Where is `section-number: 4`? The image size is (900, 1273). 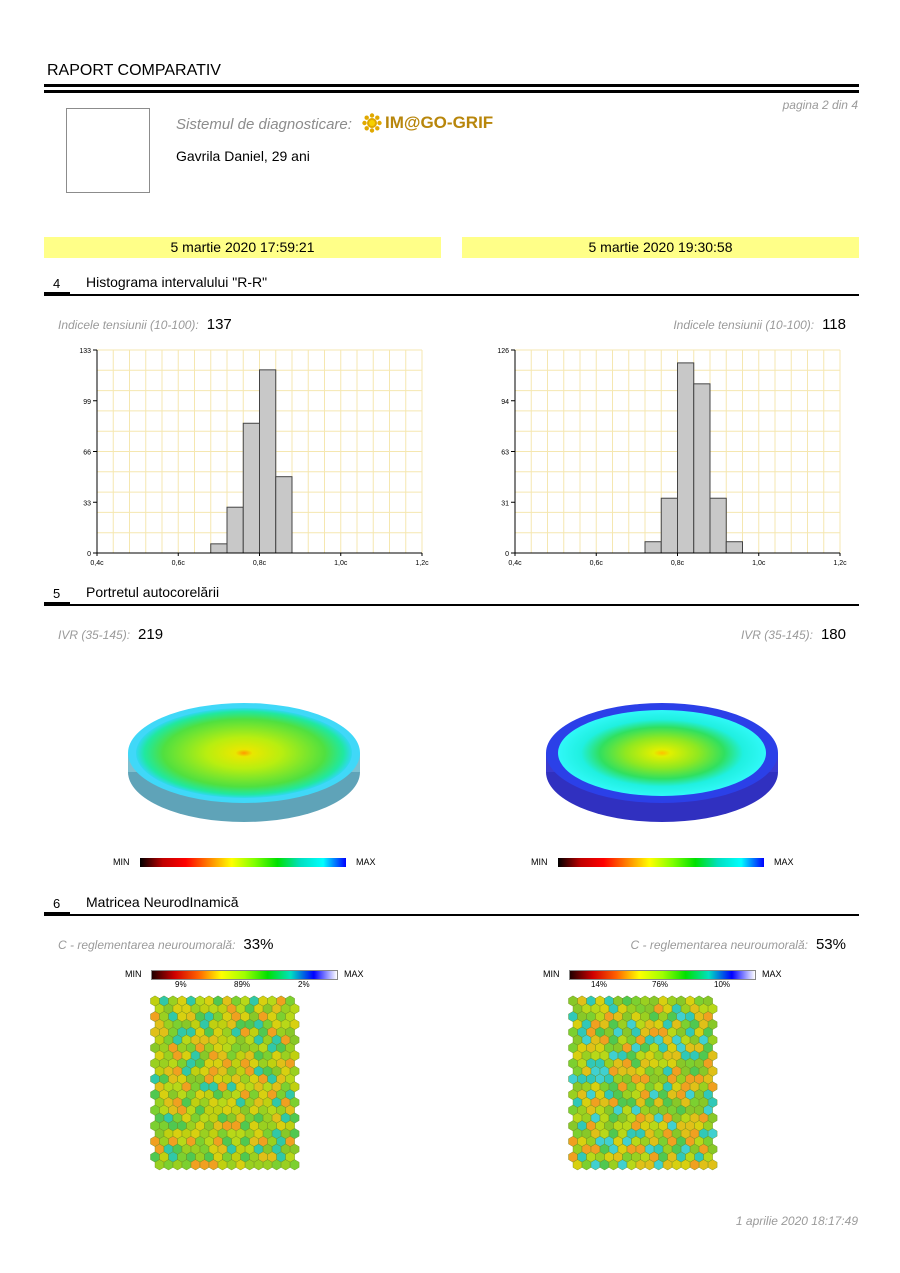 section-number: 4 is located at coordinates (57, 283).